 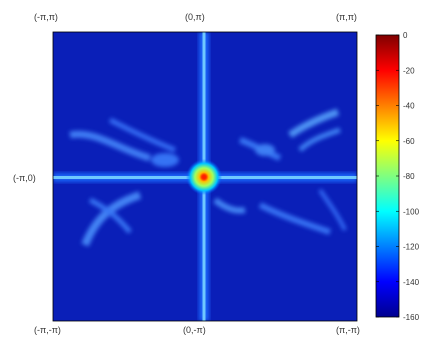 I want to click on colorbar-tick-label: 0, so click(x=405, y=35).